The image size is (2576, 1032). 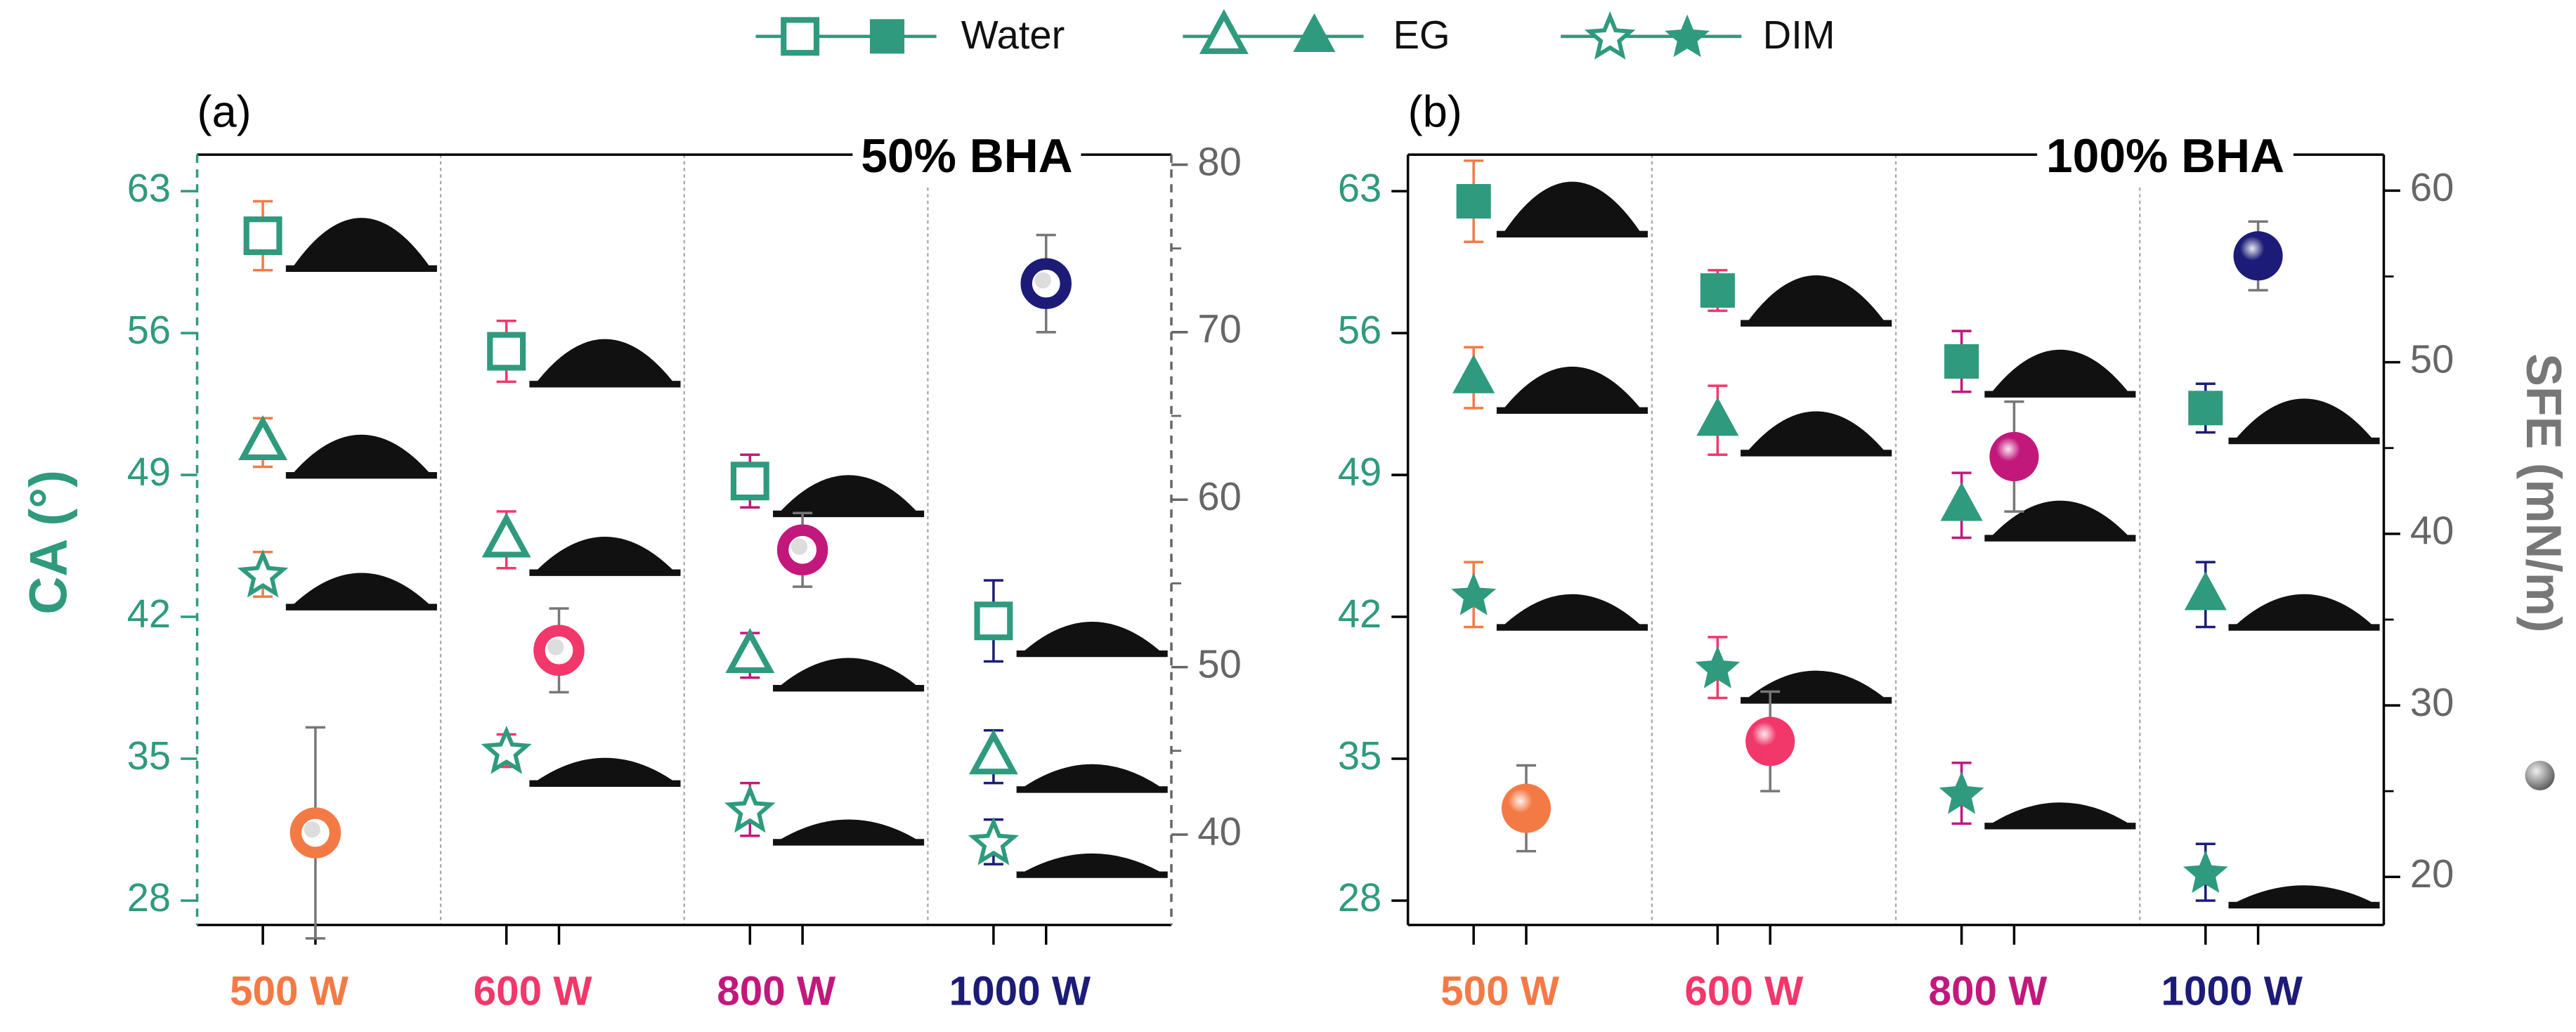 I want to click on legend-label: DIM, so click(x=1799, y=35).